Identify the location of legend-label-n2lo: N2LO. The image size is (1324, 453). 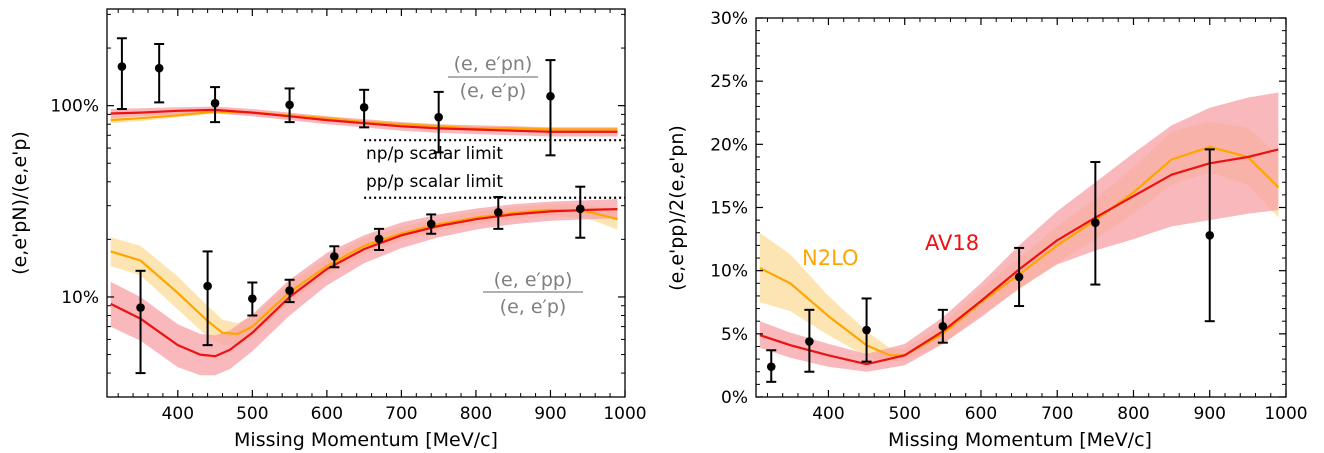
(830, 258).